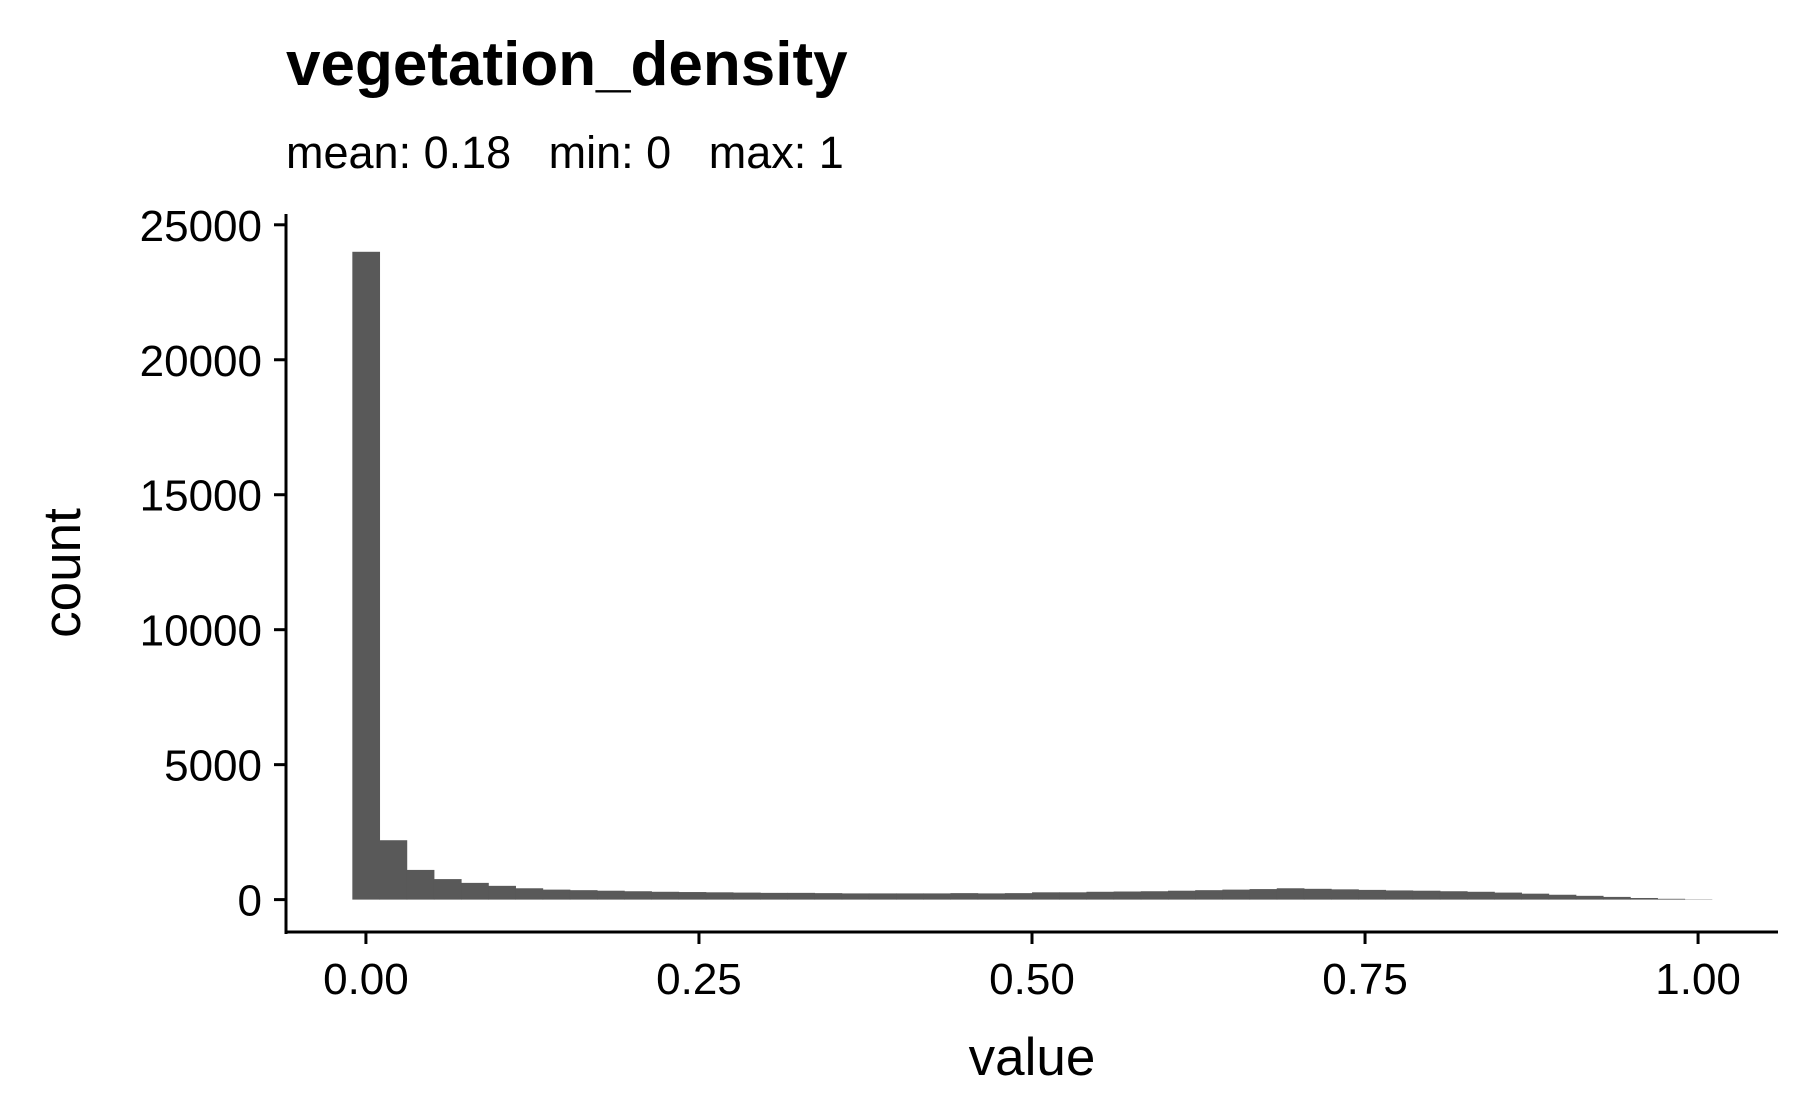 The height and width of the screenshot is (1113, 1800). Describe the element at coordinates (250, 901) in the screenshot. I see `y-tick-label: 0` at that location.